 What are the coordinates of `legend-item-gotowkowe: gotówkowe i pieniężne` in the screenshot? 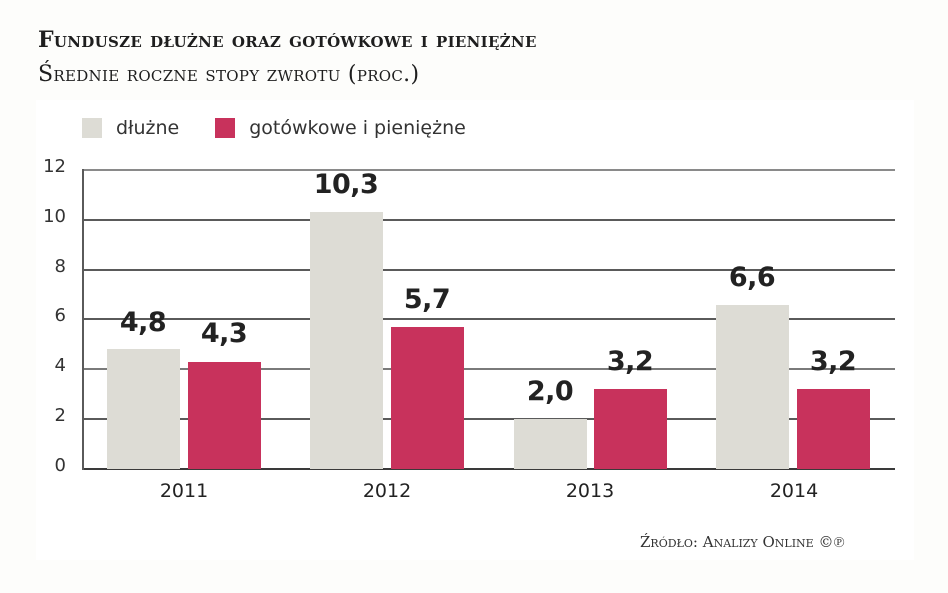 It's located at (340, 128).